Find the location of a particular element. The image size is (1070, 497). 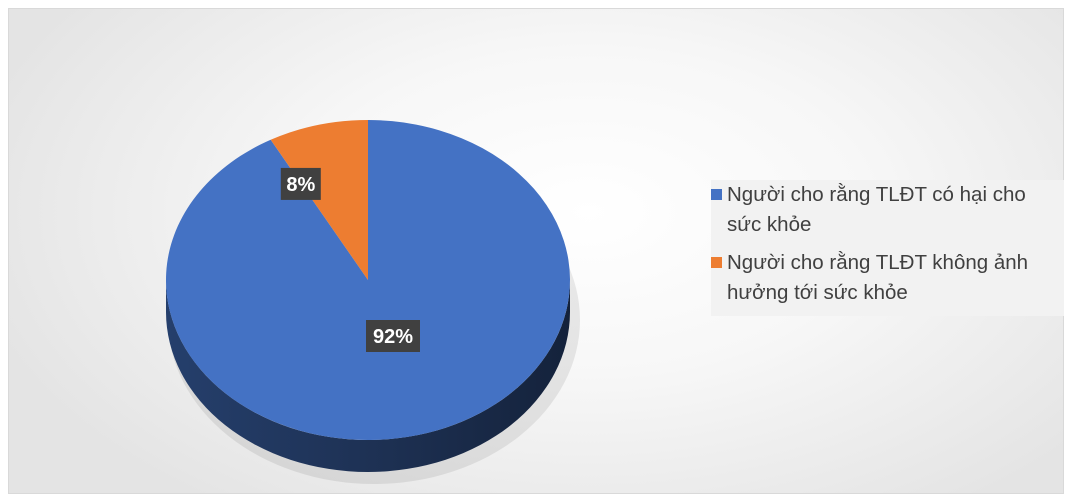

data-label-1: 8% is located at coordinates (300, 185).